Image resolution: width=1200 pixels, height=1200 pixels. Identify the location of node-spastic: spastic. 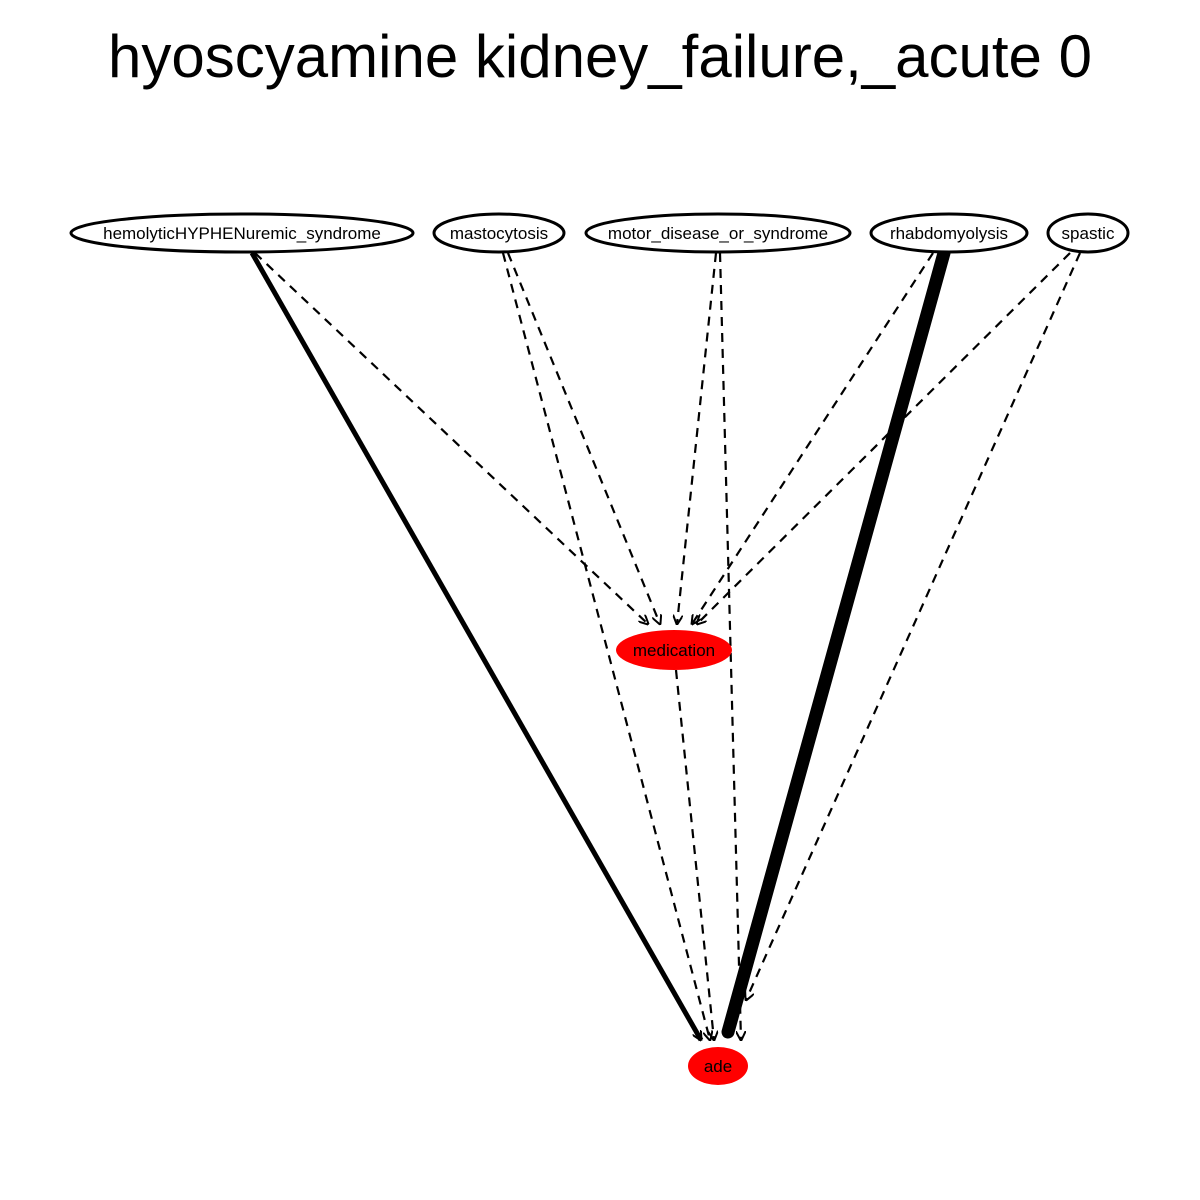
(1088, 233).